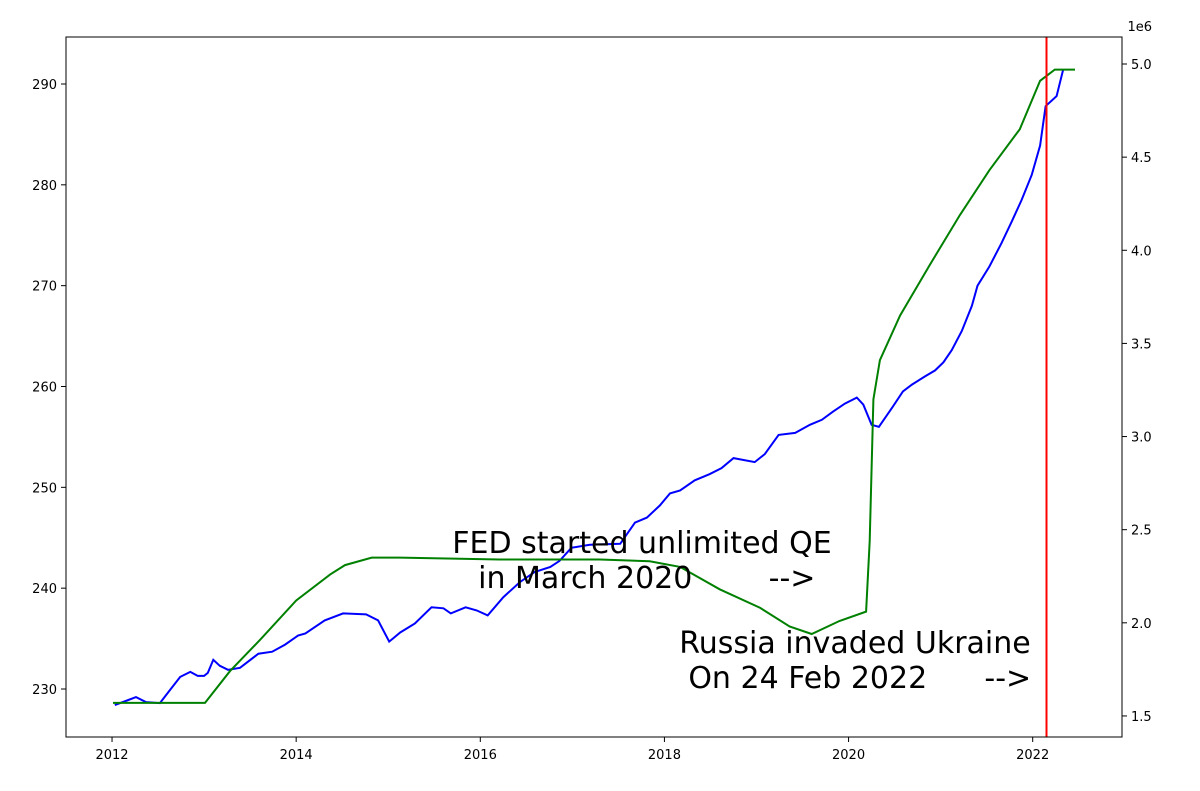  Describe the element at coordinates (642, 578) in the screenshot. I see `annotation-line: in March 2020 -->` at that location.